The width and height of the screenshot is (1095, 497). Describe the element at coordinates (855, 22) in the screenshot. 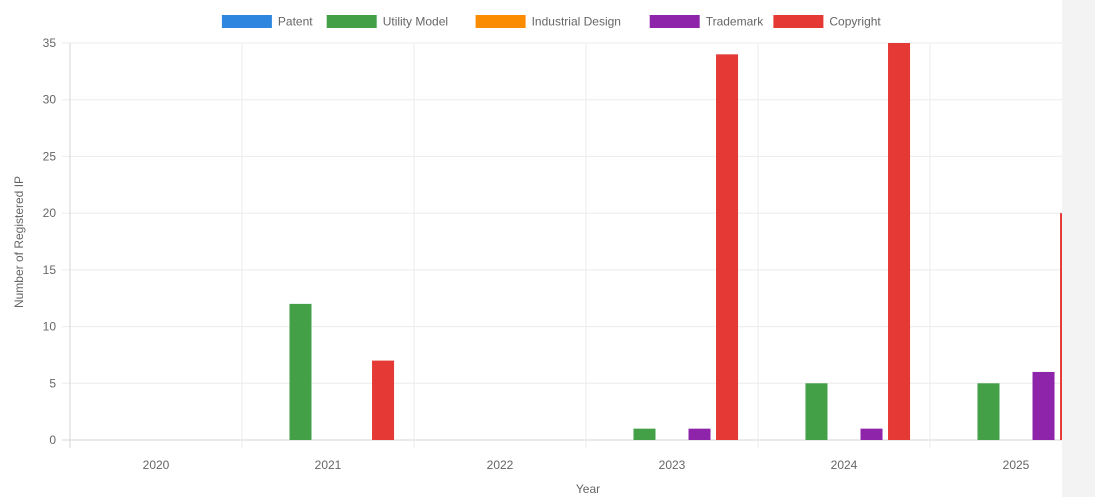

I see `legend-label: Copyright` at that location.